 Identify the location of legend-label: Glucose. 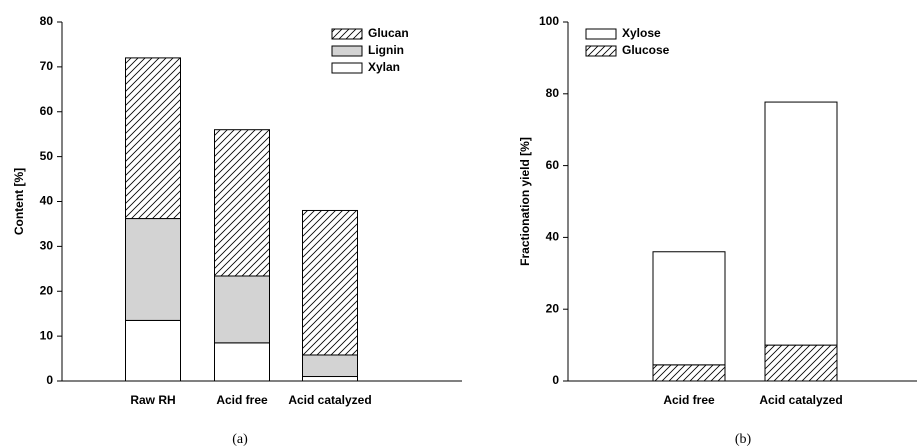
(646, 50).